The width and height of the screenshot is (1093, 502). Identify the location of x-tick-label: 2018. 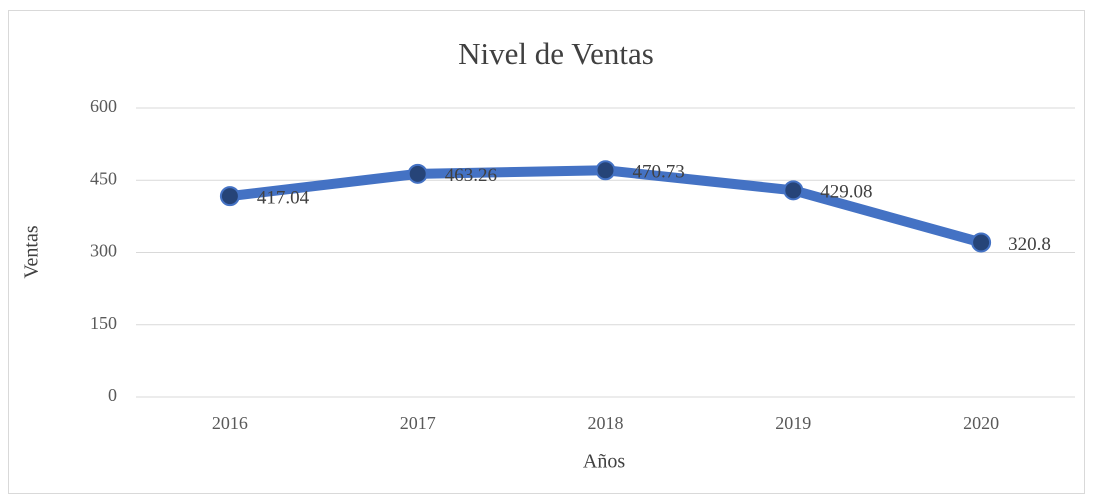
(606, 423).